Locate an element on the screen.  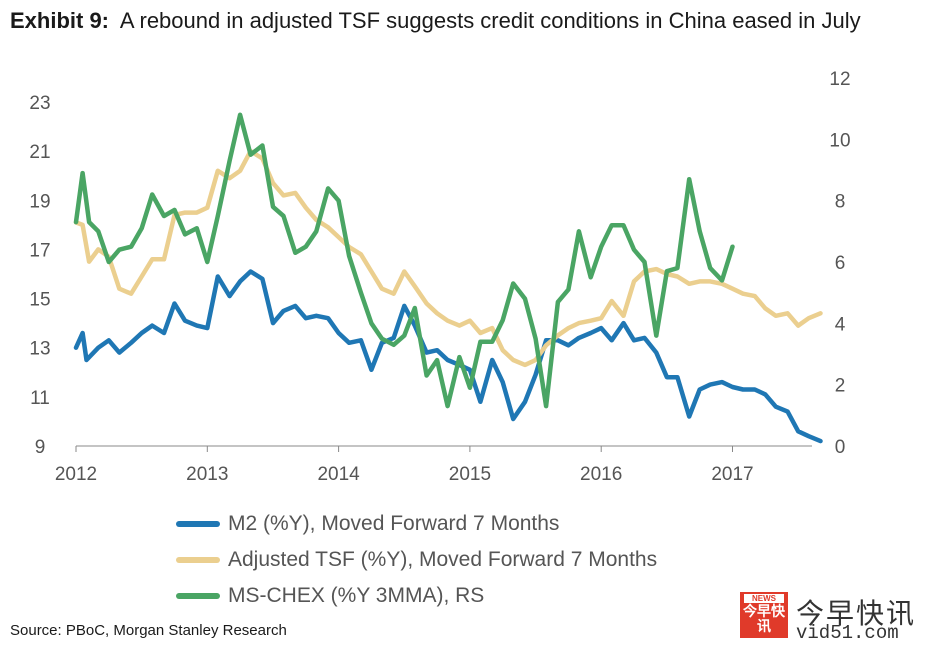
y-right-tick-label: 2 is located at coordinates (840, 386).